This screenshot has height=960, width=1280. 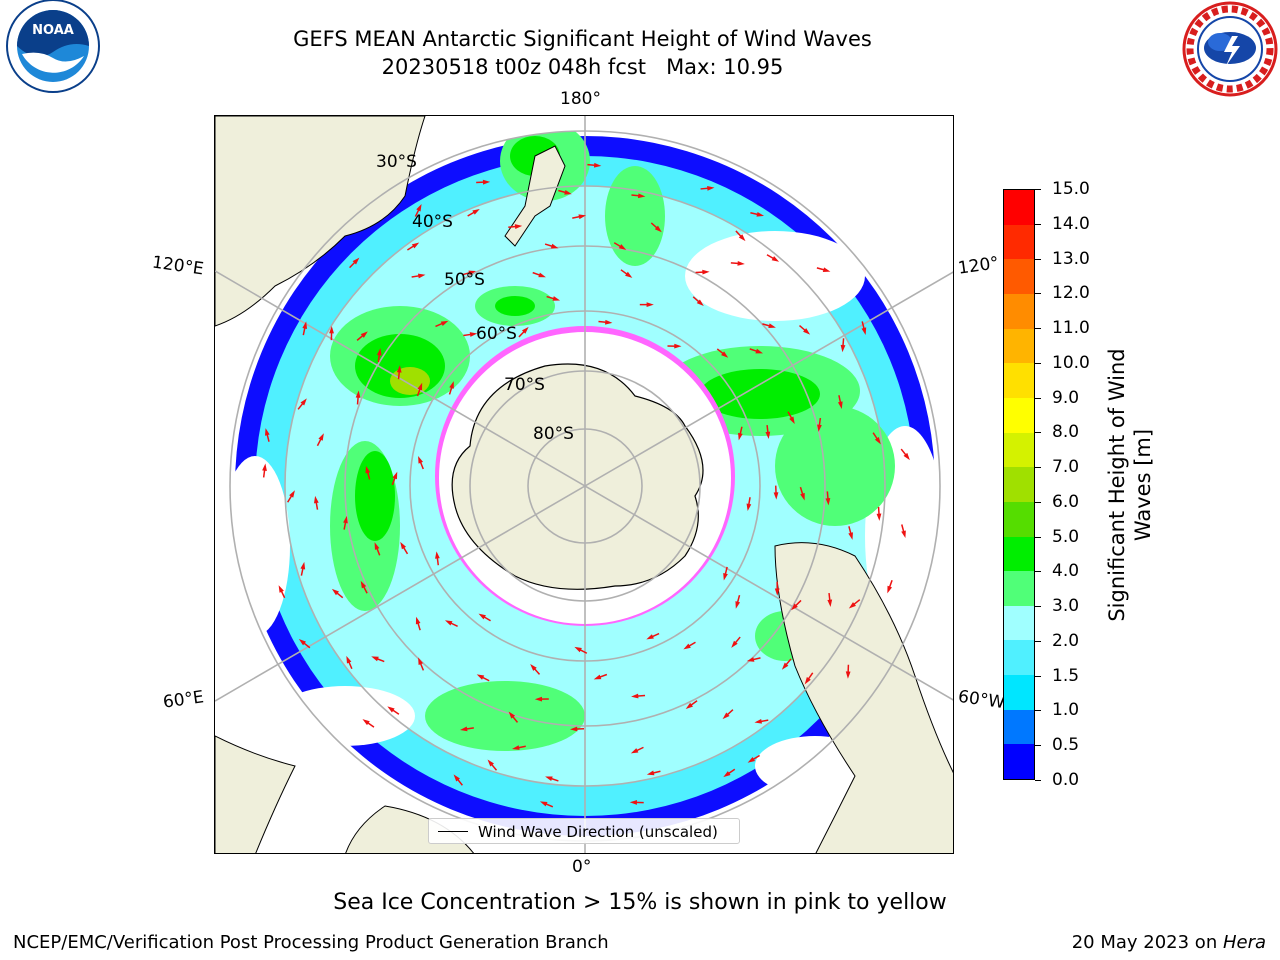 I want to click on colorbar-tick-label: 0.5, so click(x=1066, y=745).